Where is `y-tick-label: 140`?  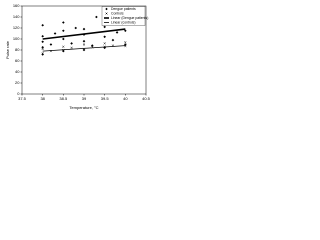 y-tick-label: 140 is located at coordinates (16, 16).